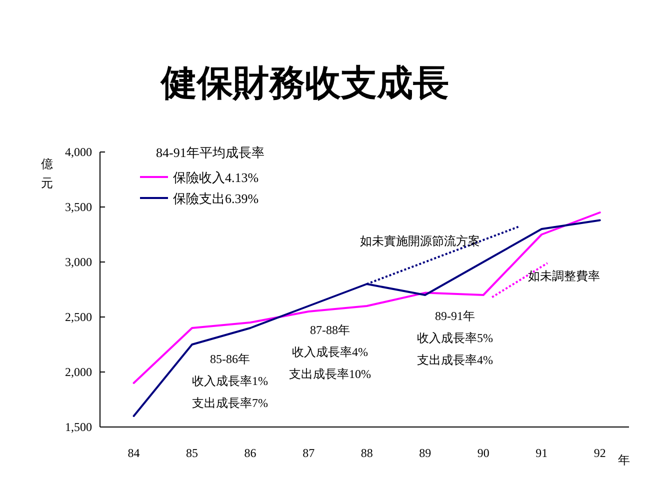 The image size is (654, 488). I want to click on y-tick-label: 3,000, so click(78, 262).